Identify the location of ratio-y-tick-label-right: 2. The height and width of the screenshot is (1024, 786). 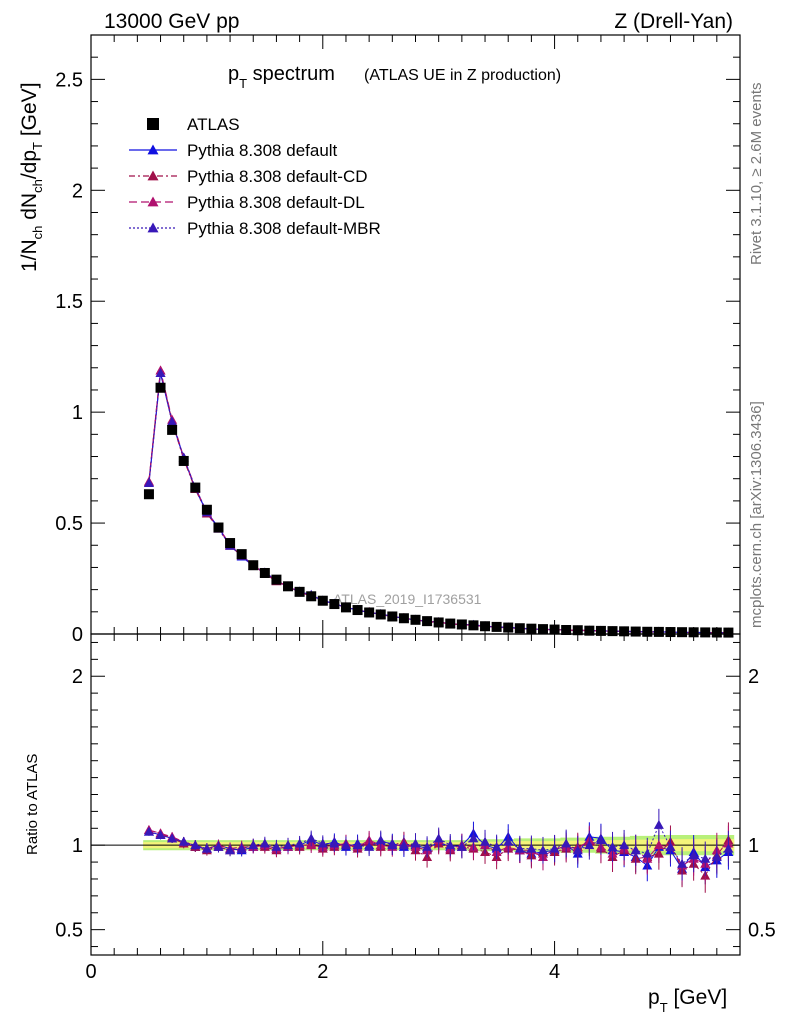
(753, 677).